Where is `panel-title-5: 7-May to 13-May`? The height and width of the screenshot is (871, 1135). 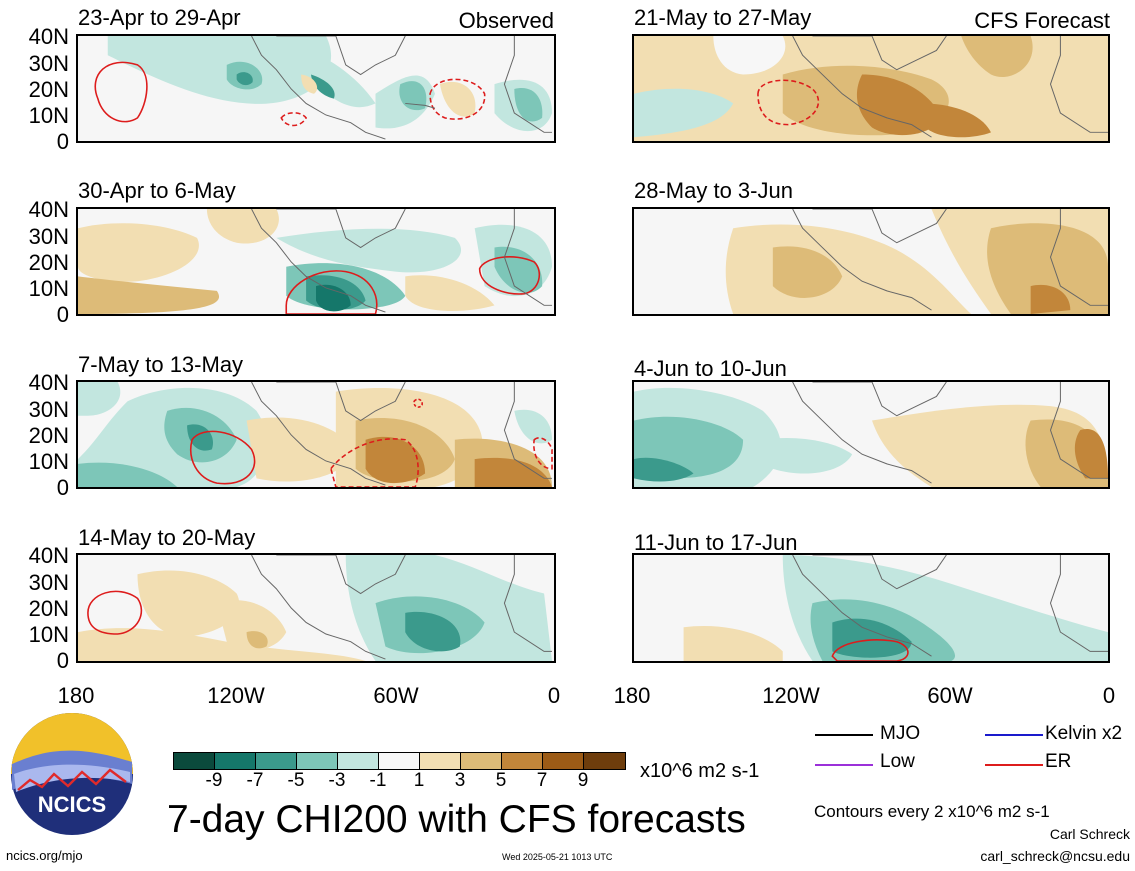
panel-title-5: 7-May to 13-May is located at coordinates (161, 364).